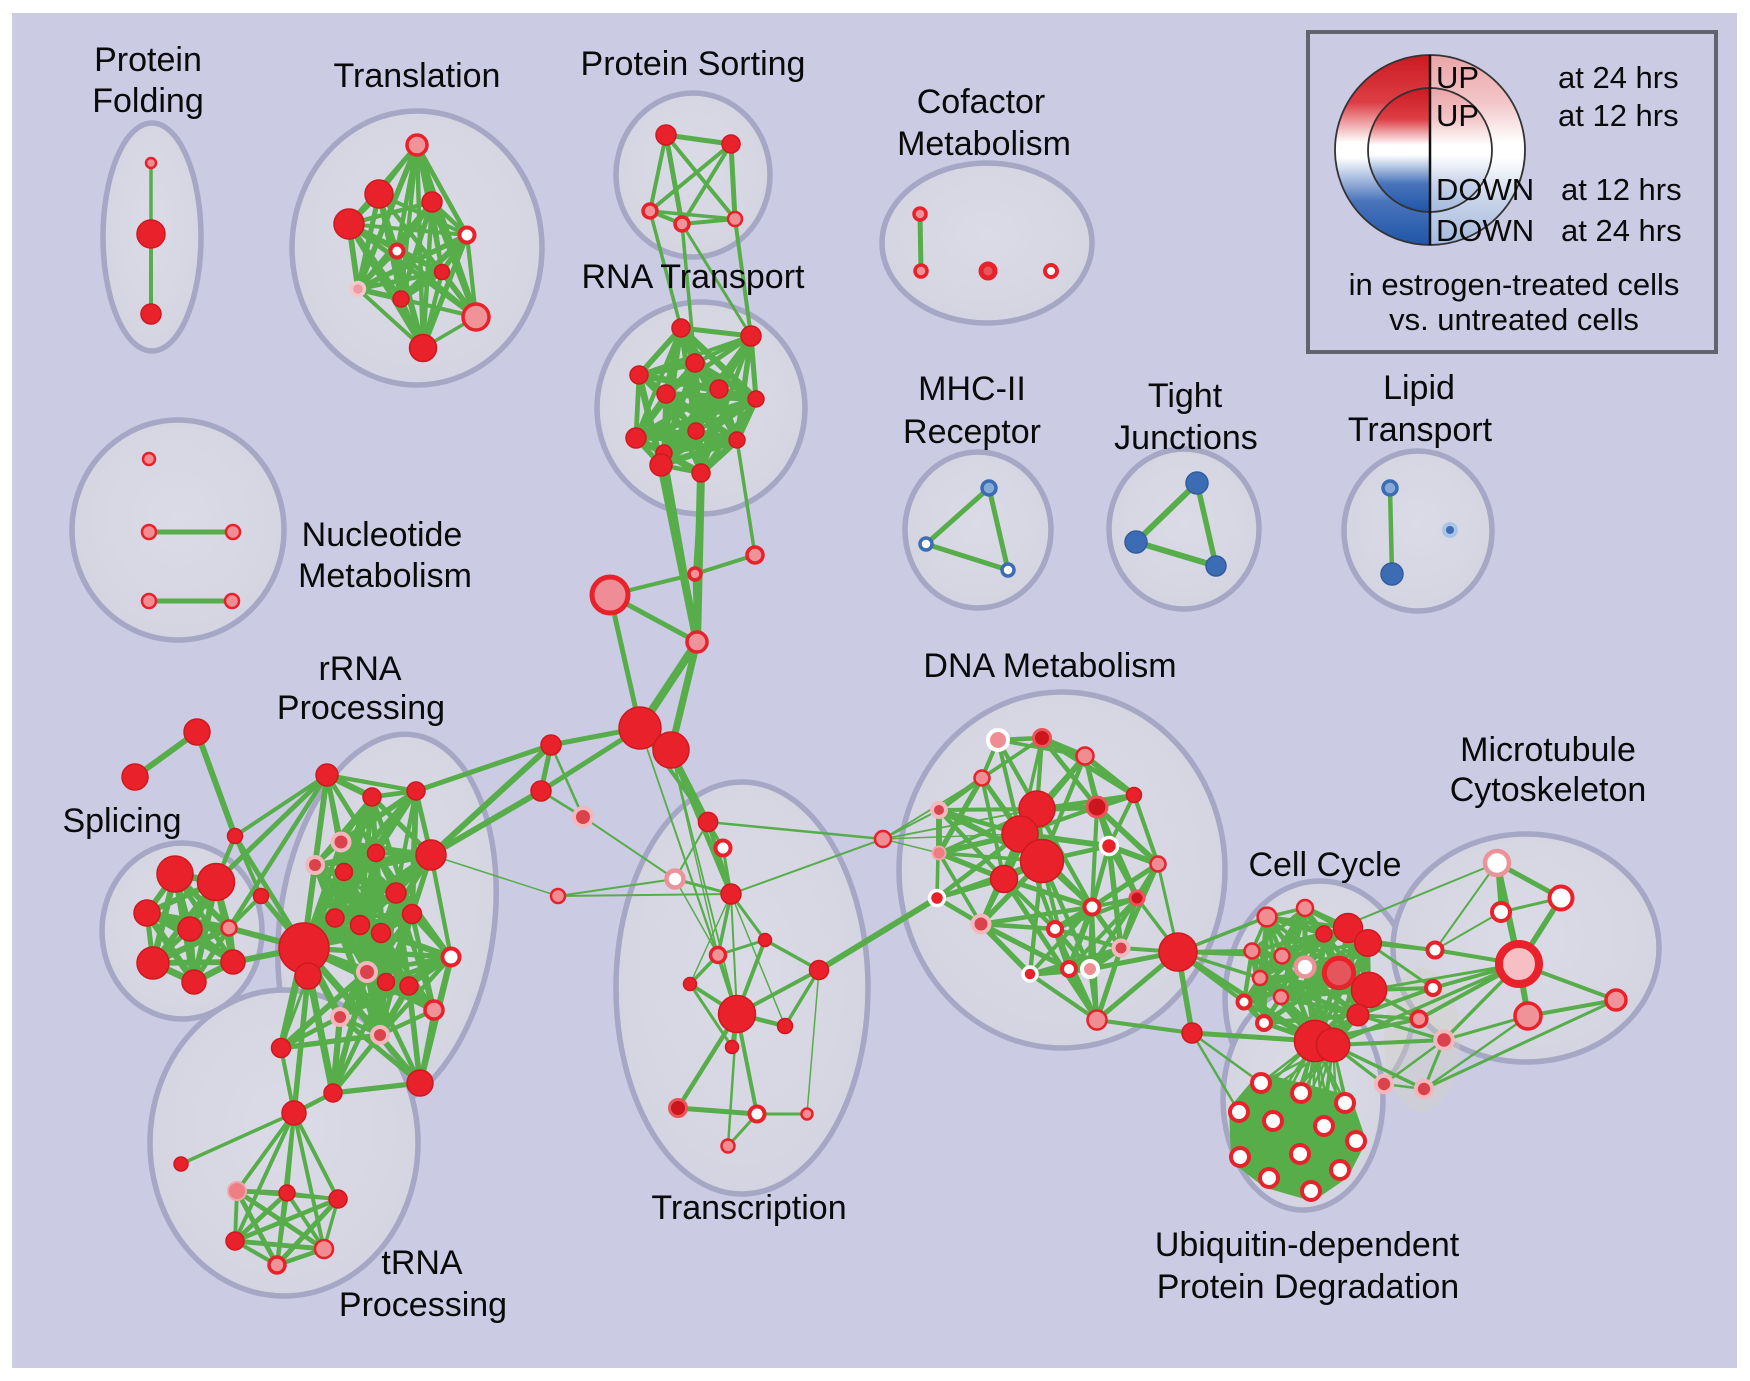  What do you see at coordinates (972, 389) in the screenshot?
I see `svg-text: MHC-II` at bounding box center [972, 389].